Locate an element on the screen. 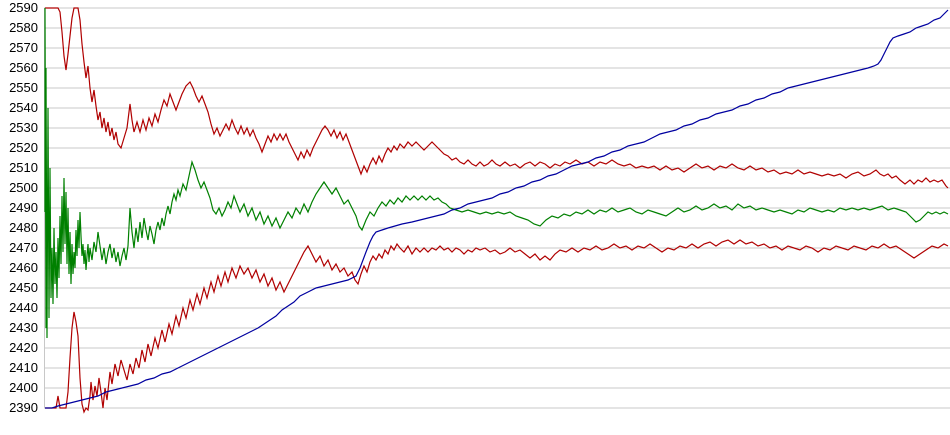  y-axis-label: 2580 is located at coordinates (23, 27).